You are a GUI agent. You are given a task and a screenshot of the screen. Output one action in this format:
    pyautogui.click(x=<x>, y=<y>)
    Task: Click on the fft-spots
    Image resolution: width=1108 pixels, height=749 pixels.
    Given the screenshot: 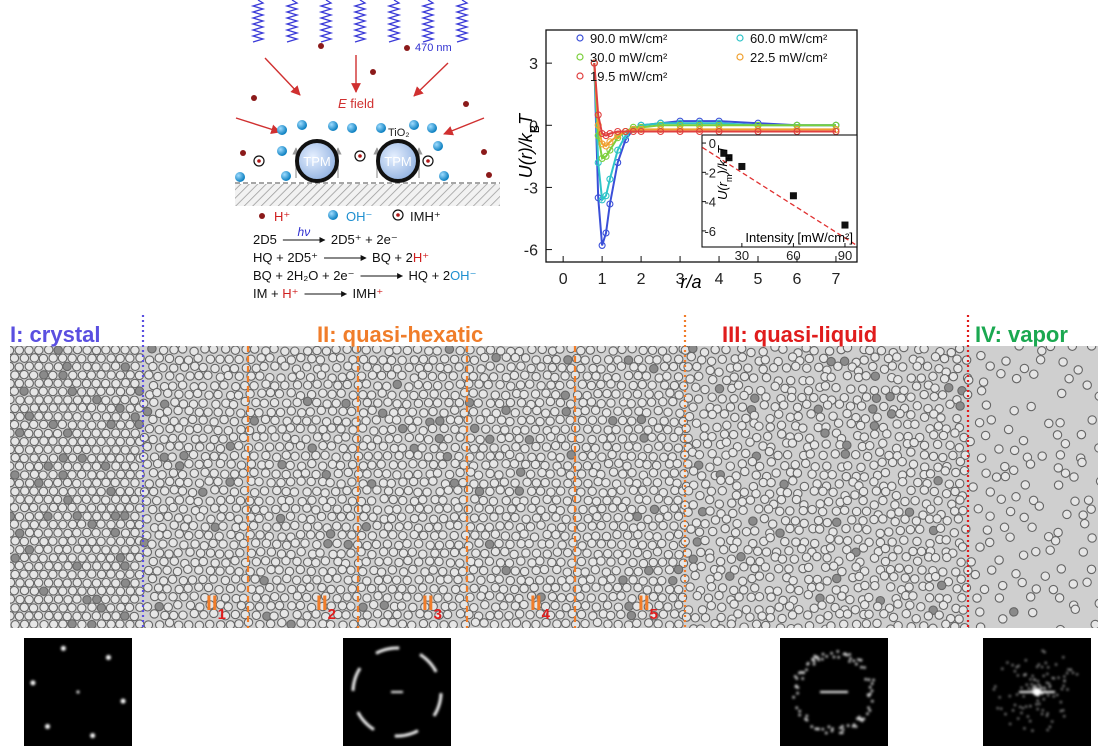 What is the action you would take?
    pyautogui.click(x=397, y=692)
    